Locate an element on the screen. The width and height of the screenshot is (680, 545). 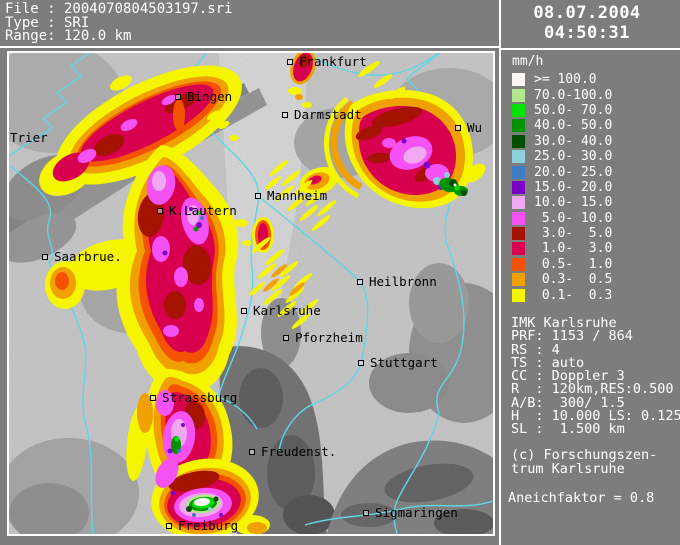
info-line: RS : 4 is located at coordinates (535, 349).